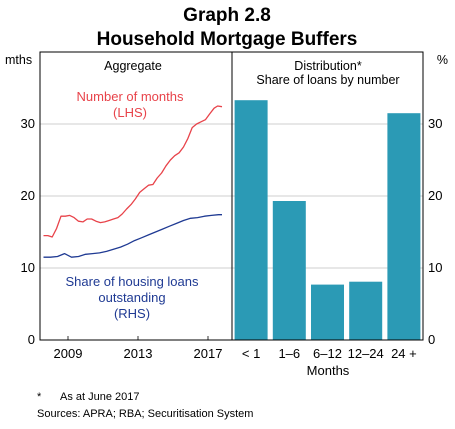 The width and height of the screenshot is (455, 429). Describe the element at coordinates (431, 339) in the screenshot. I see `right-y-tick-0: 0` at that location.